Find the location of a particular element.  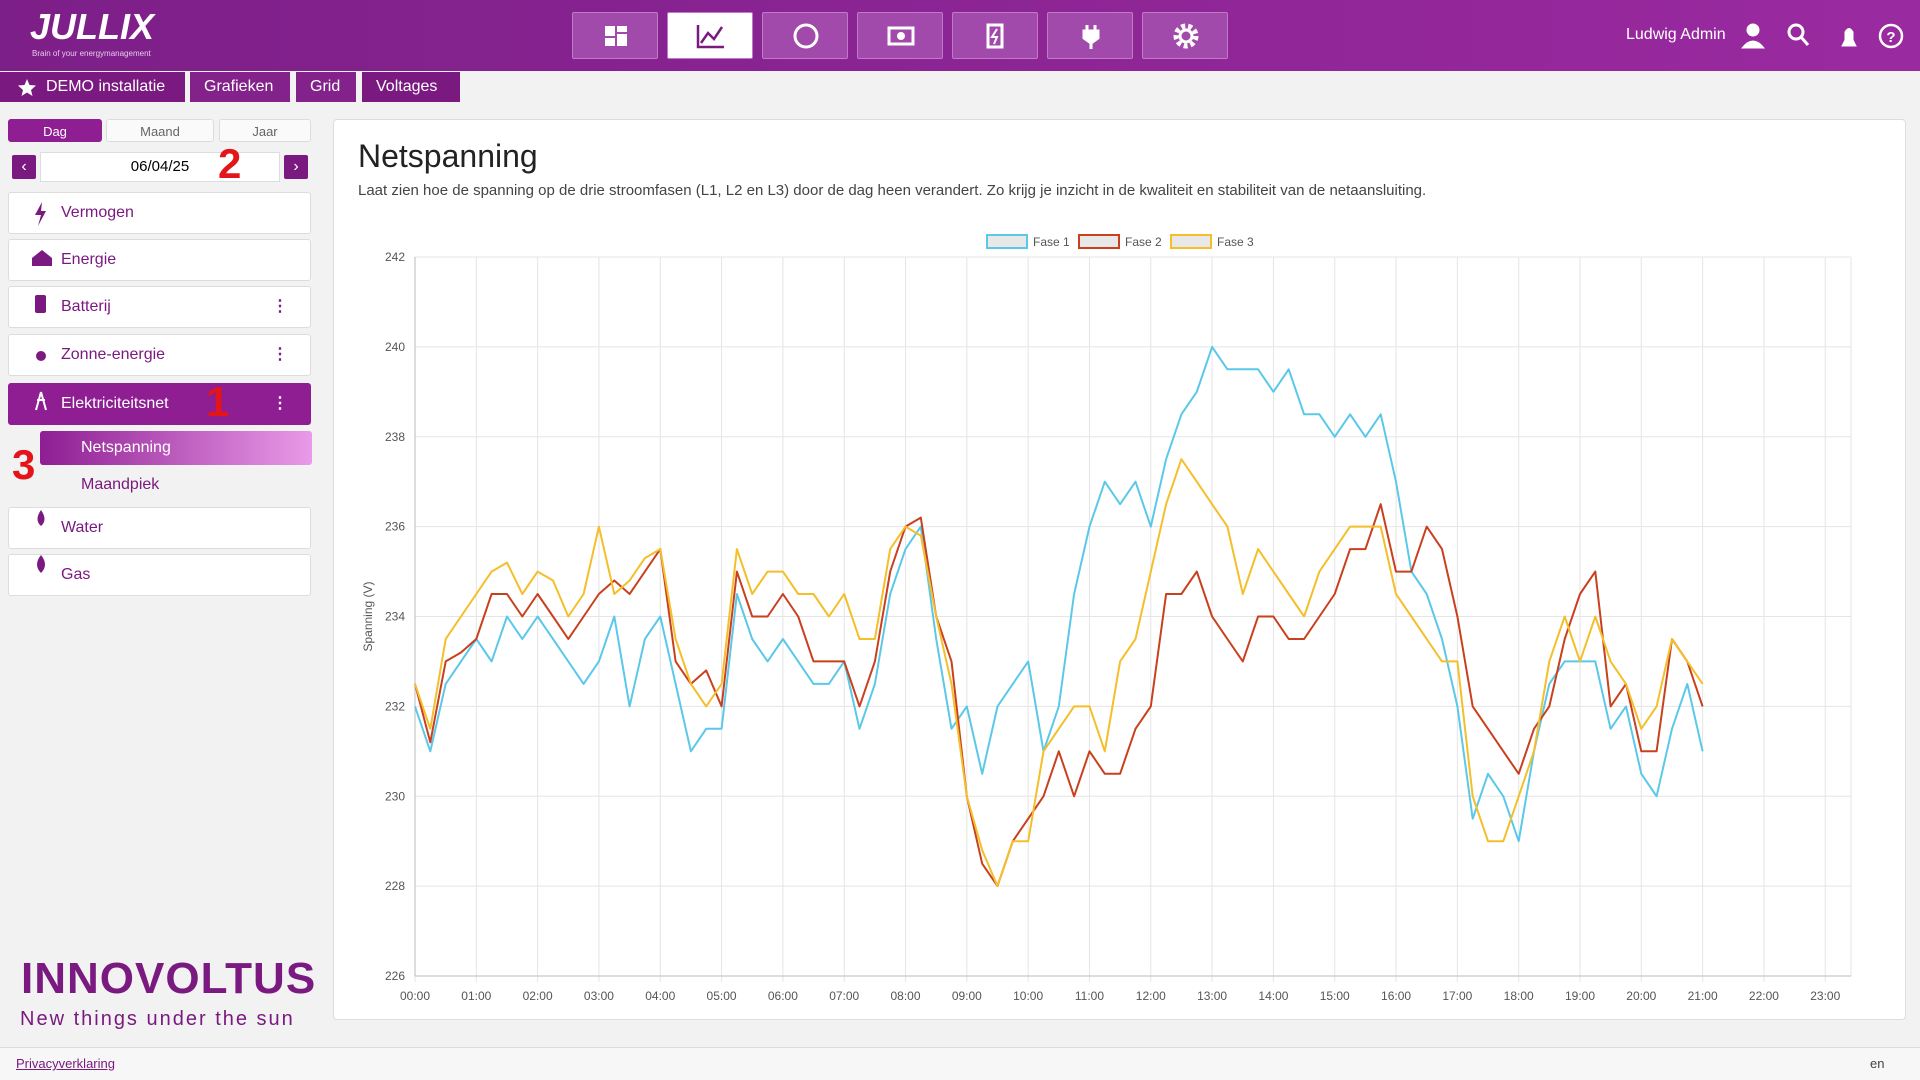

header-icons: ? is located at coordinates (1824, 36).